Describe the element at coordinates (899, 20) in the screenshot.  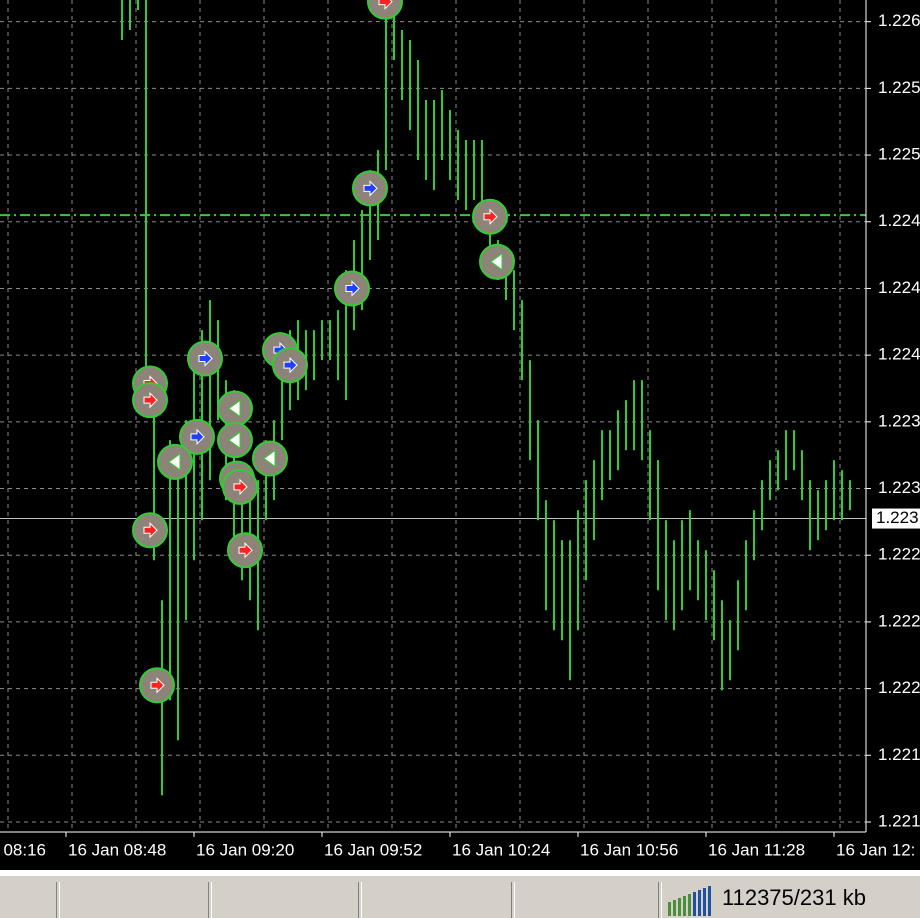
I see `y-tick-label: 1.226` at that location.